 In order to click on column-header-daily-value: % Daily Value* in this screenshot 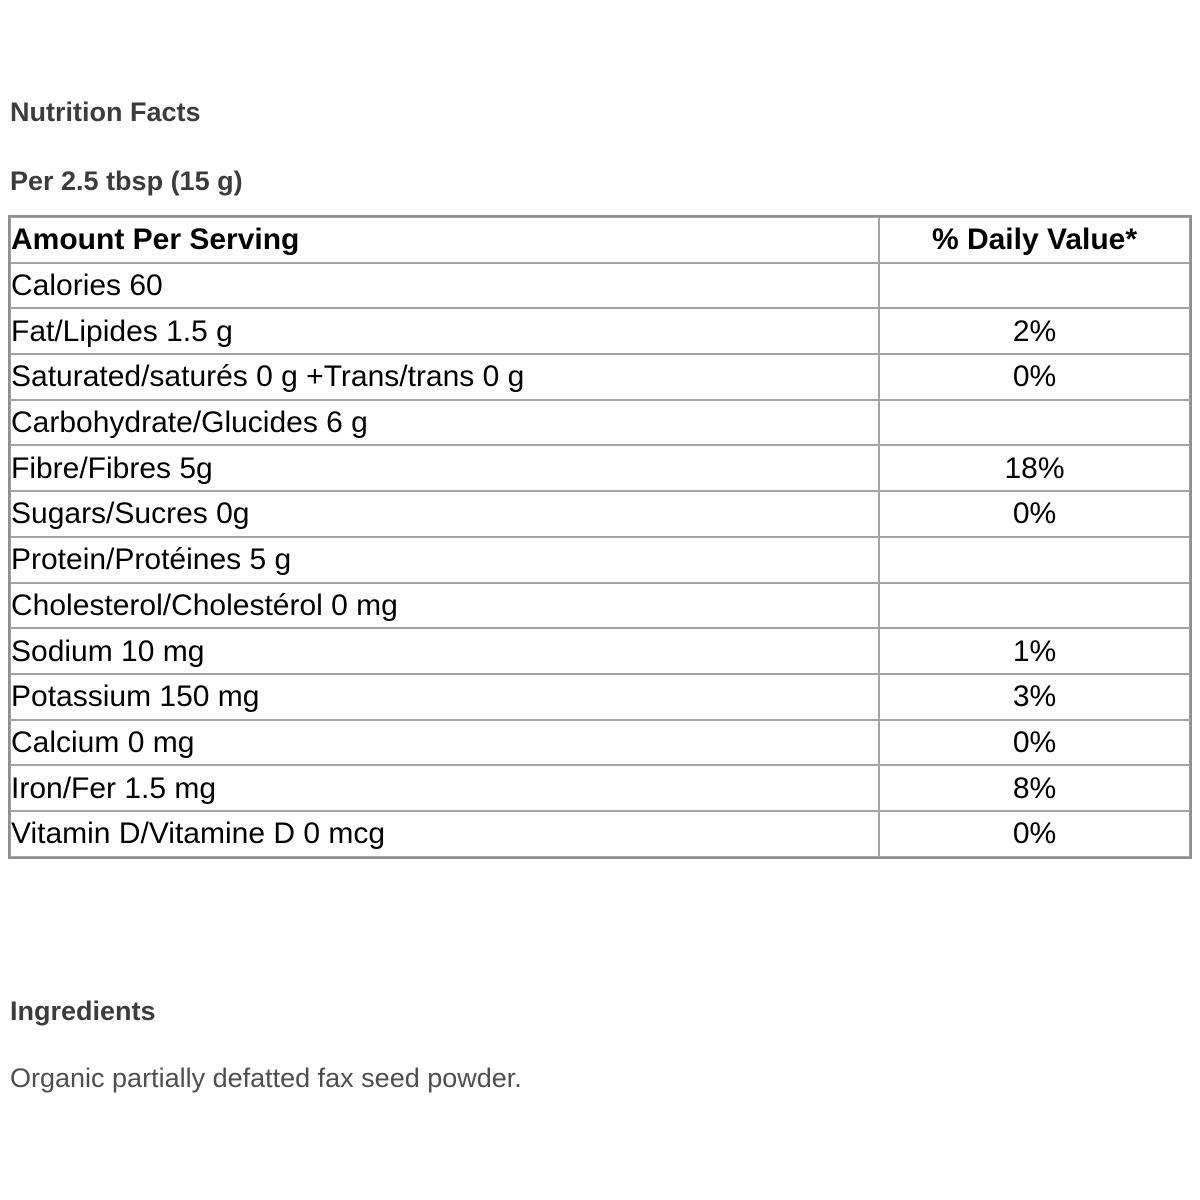, I will do `click(1034, 240)`.